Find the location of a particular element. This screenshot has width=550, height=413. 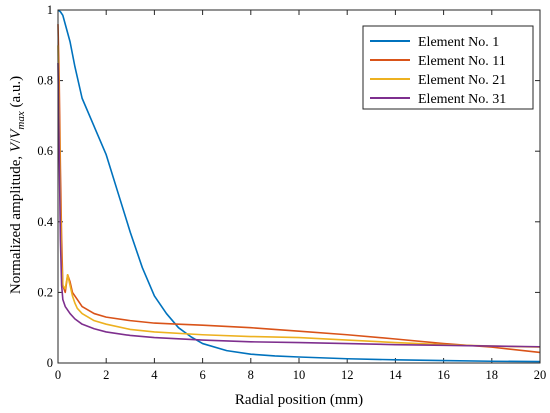

legend-label-1: Element No. 1 is located at coordinates (458, 42).